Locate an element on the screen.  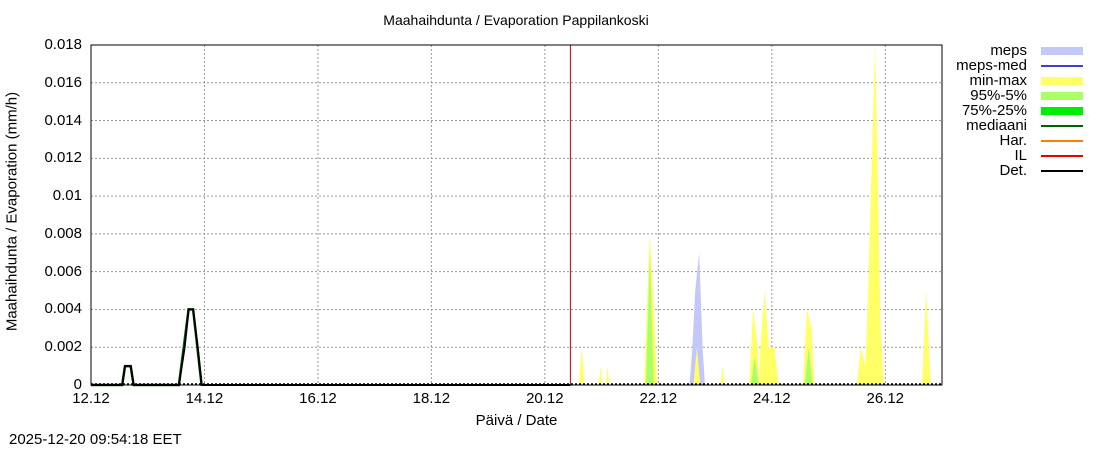
x-tick-label: 20.12 is located at coordinates (545, 398).